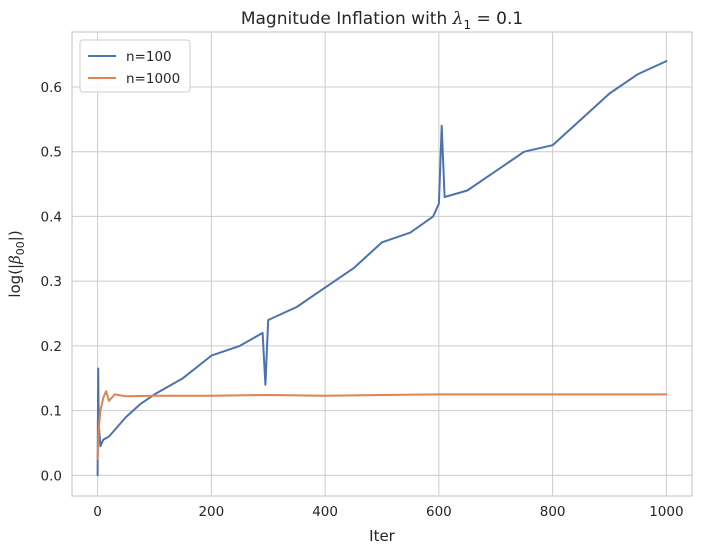 This screenshot has width=702, height=559. I want to click on x-tick-label: 400, so click(325, 512).